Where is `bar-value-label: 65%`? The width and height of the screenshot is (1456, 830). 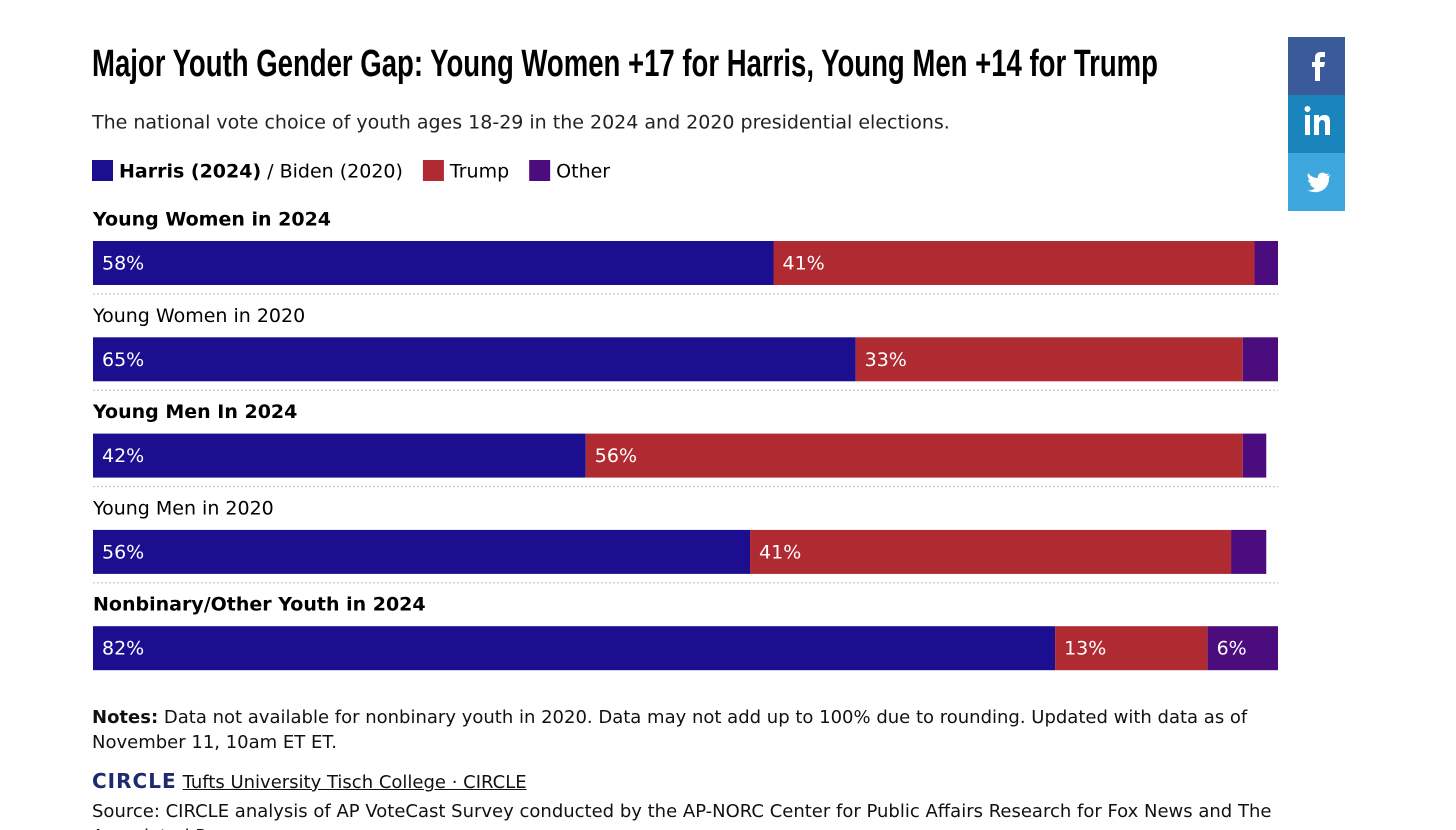
bar-value-label: 65% is located at coordinates (123, 360).